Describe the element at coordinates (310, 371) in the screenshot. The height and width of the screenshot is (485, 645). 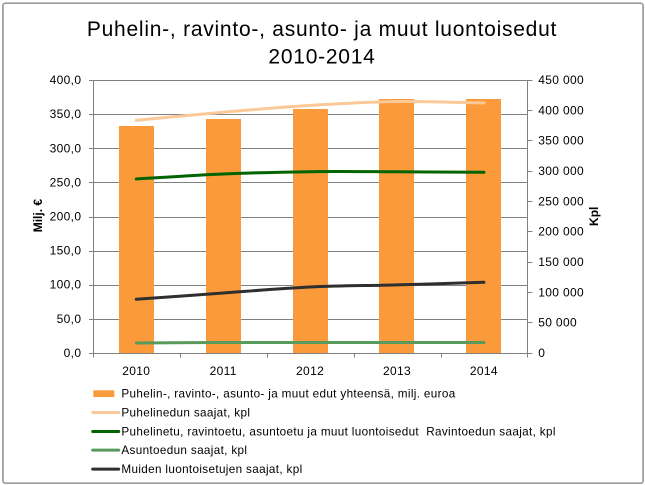
I see `svg-text: 2012` at that location.